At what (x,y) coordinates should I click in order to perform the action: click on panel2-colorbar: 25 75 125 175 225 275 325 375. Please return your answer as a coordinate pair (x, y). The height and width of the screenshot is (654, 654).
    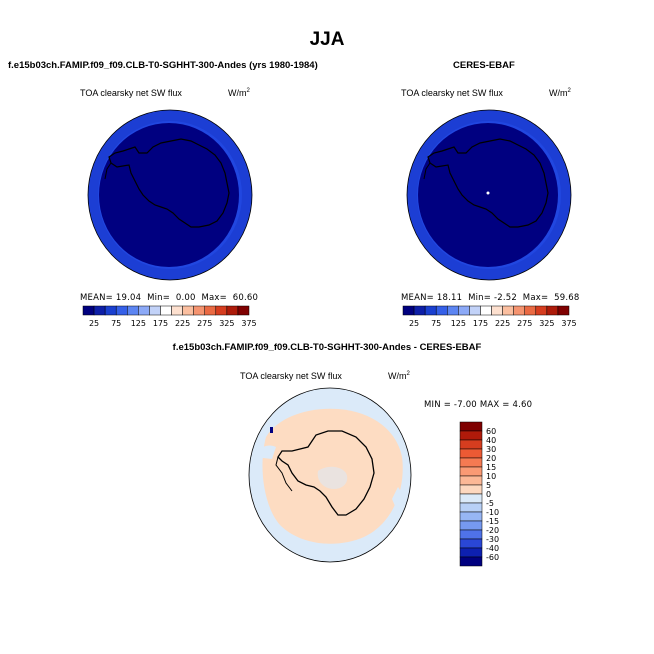
    Looking at the image, I should click on (489, 316).